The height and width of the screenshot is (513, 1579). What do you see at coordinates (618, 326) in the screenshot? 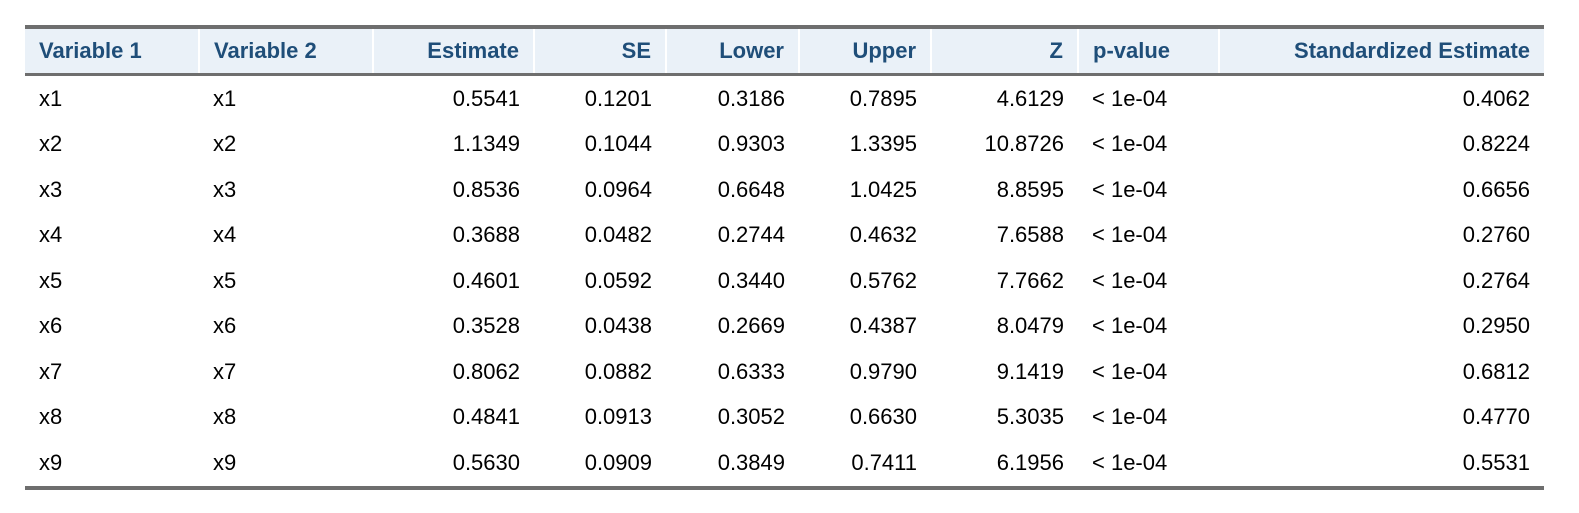
I see `cell-se: 0.0438` at bounding box center [618, 326].